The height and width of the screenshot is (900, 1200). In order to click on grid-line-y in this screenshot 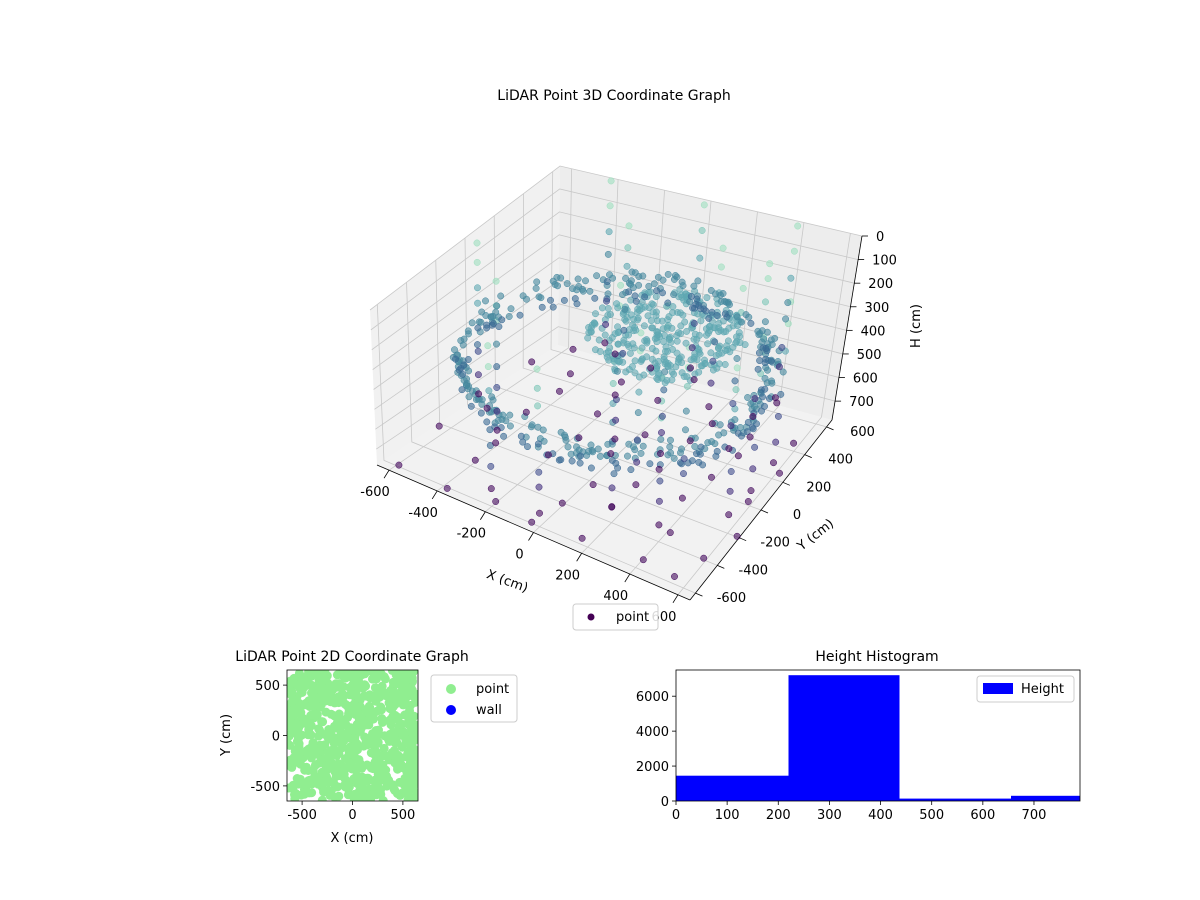, I will do `click(536, 449)`.